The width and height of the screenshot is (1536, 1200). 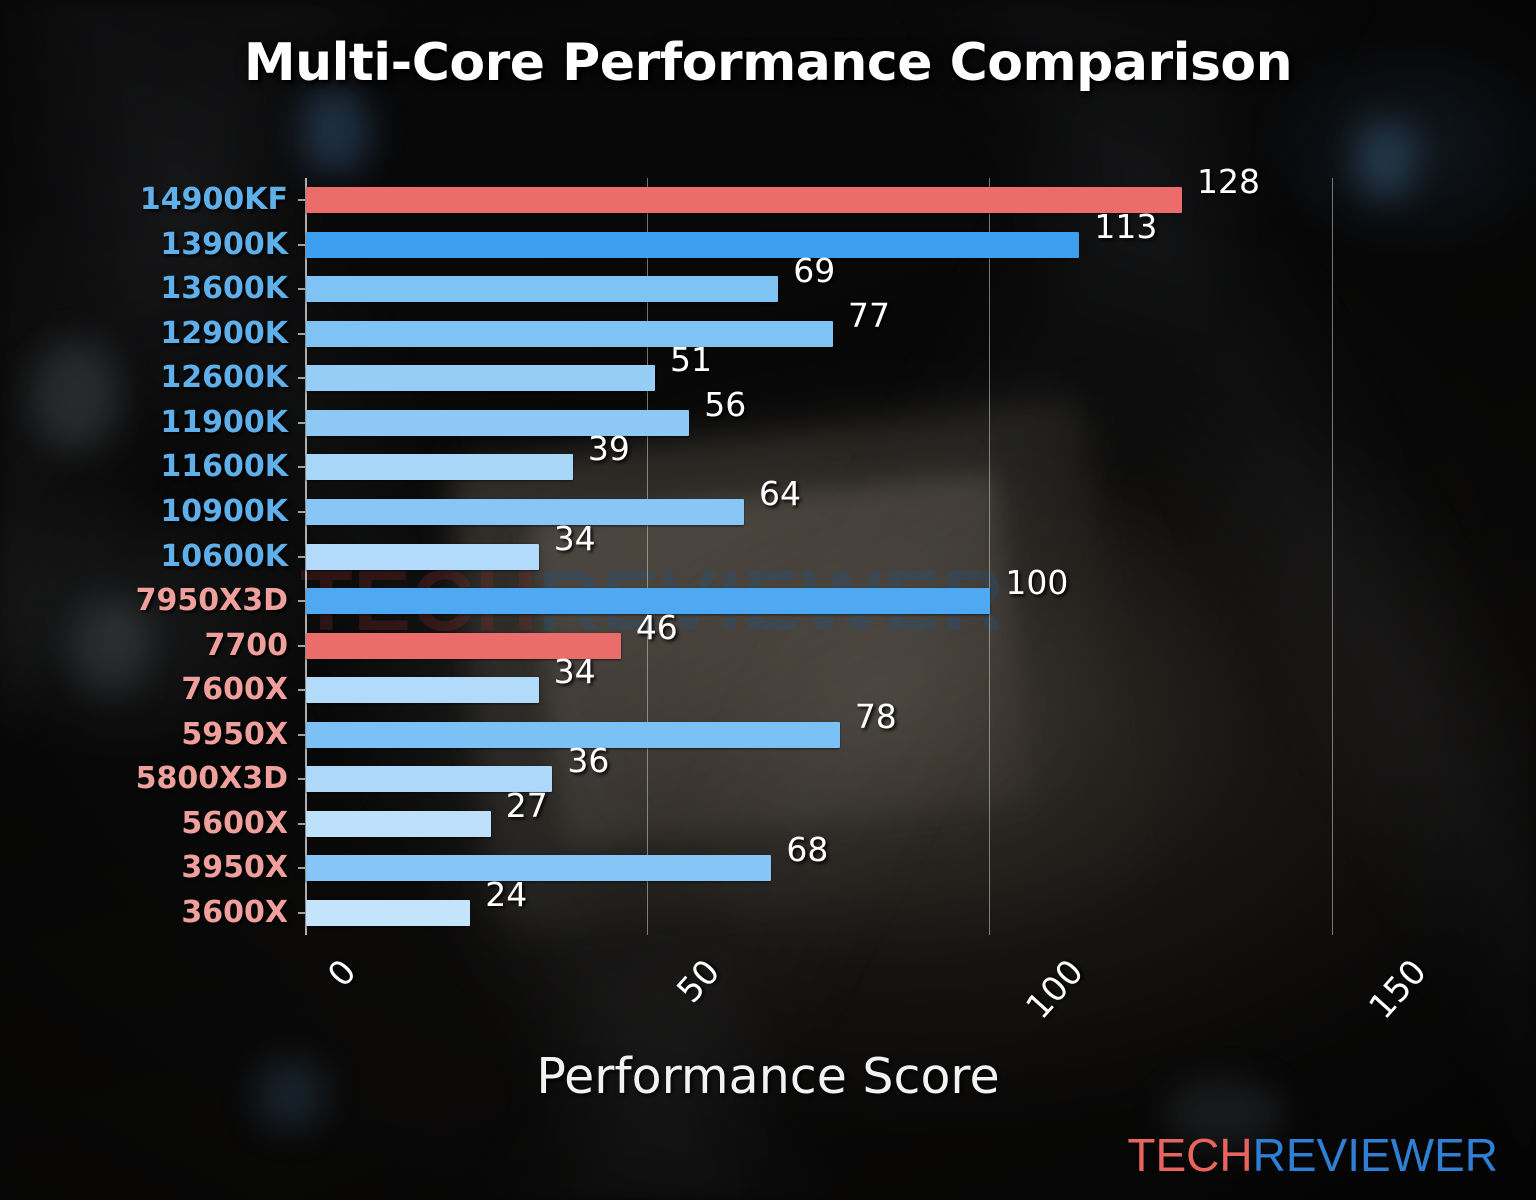 I want to click on chart-title: Multi-Core Performance Comparison, so click(x=768, y=63).